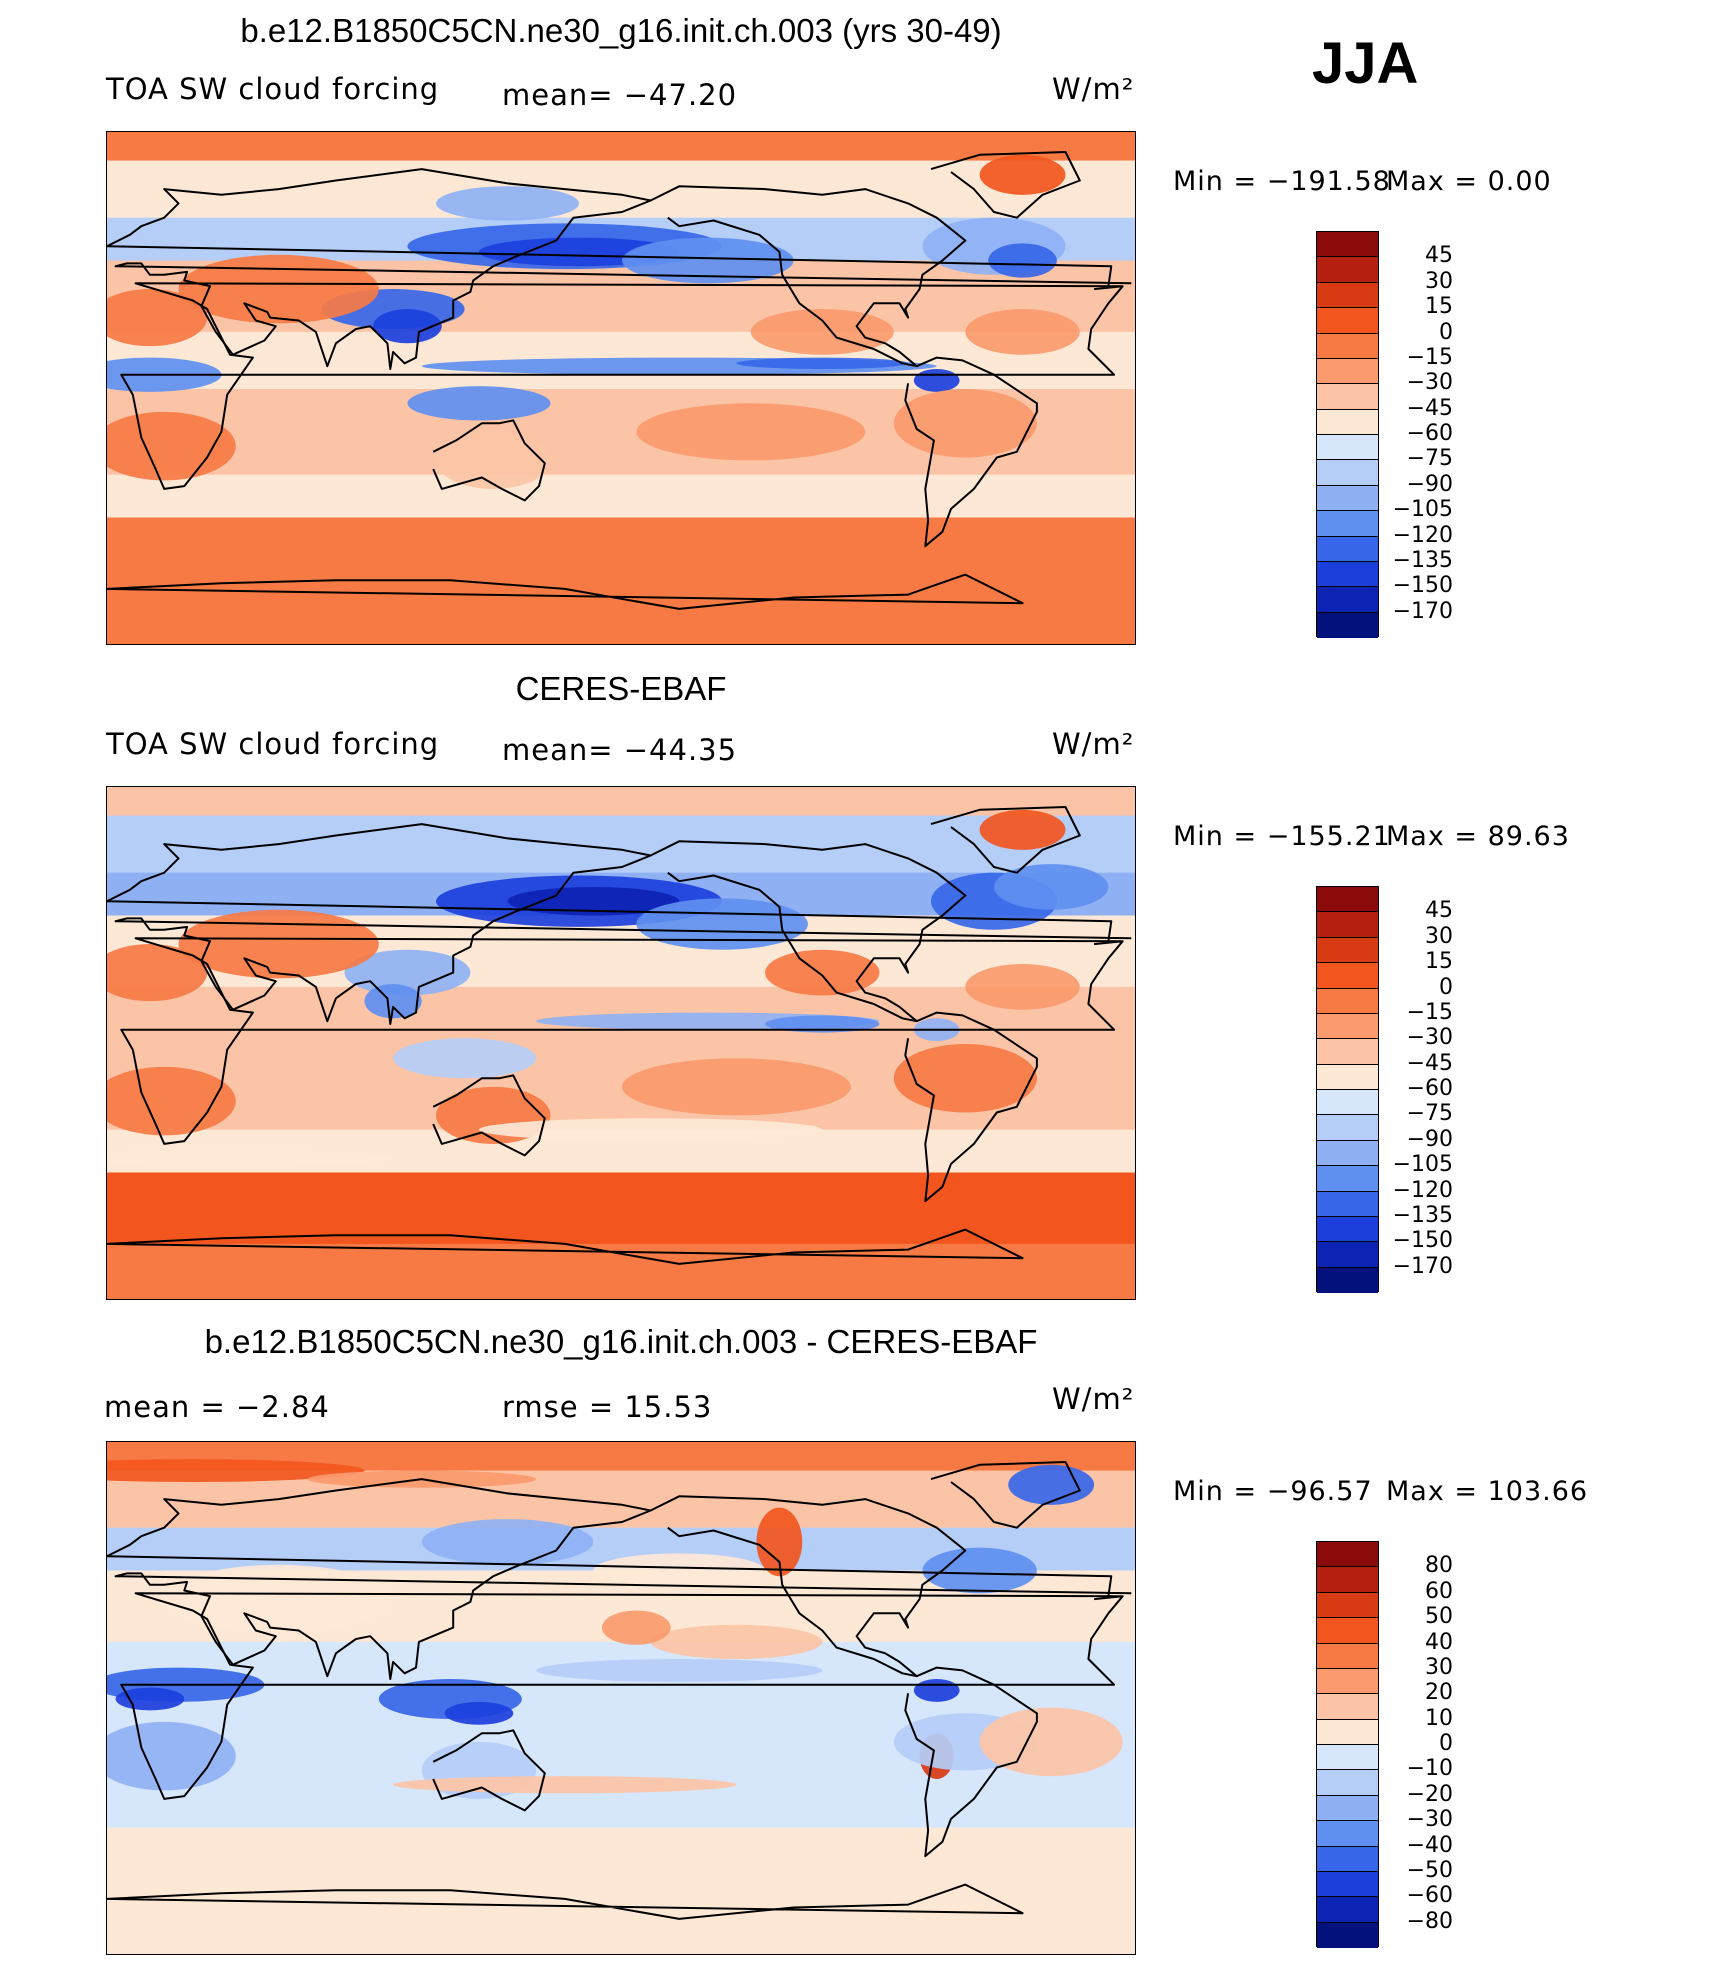  I want to click on colorbar-tick-label: 40, so click(1439, 1642).